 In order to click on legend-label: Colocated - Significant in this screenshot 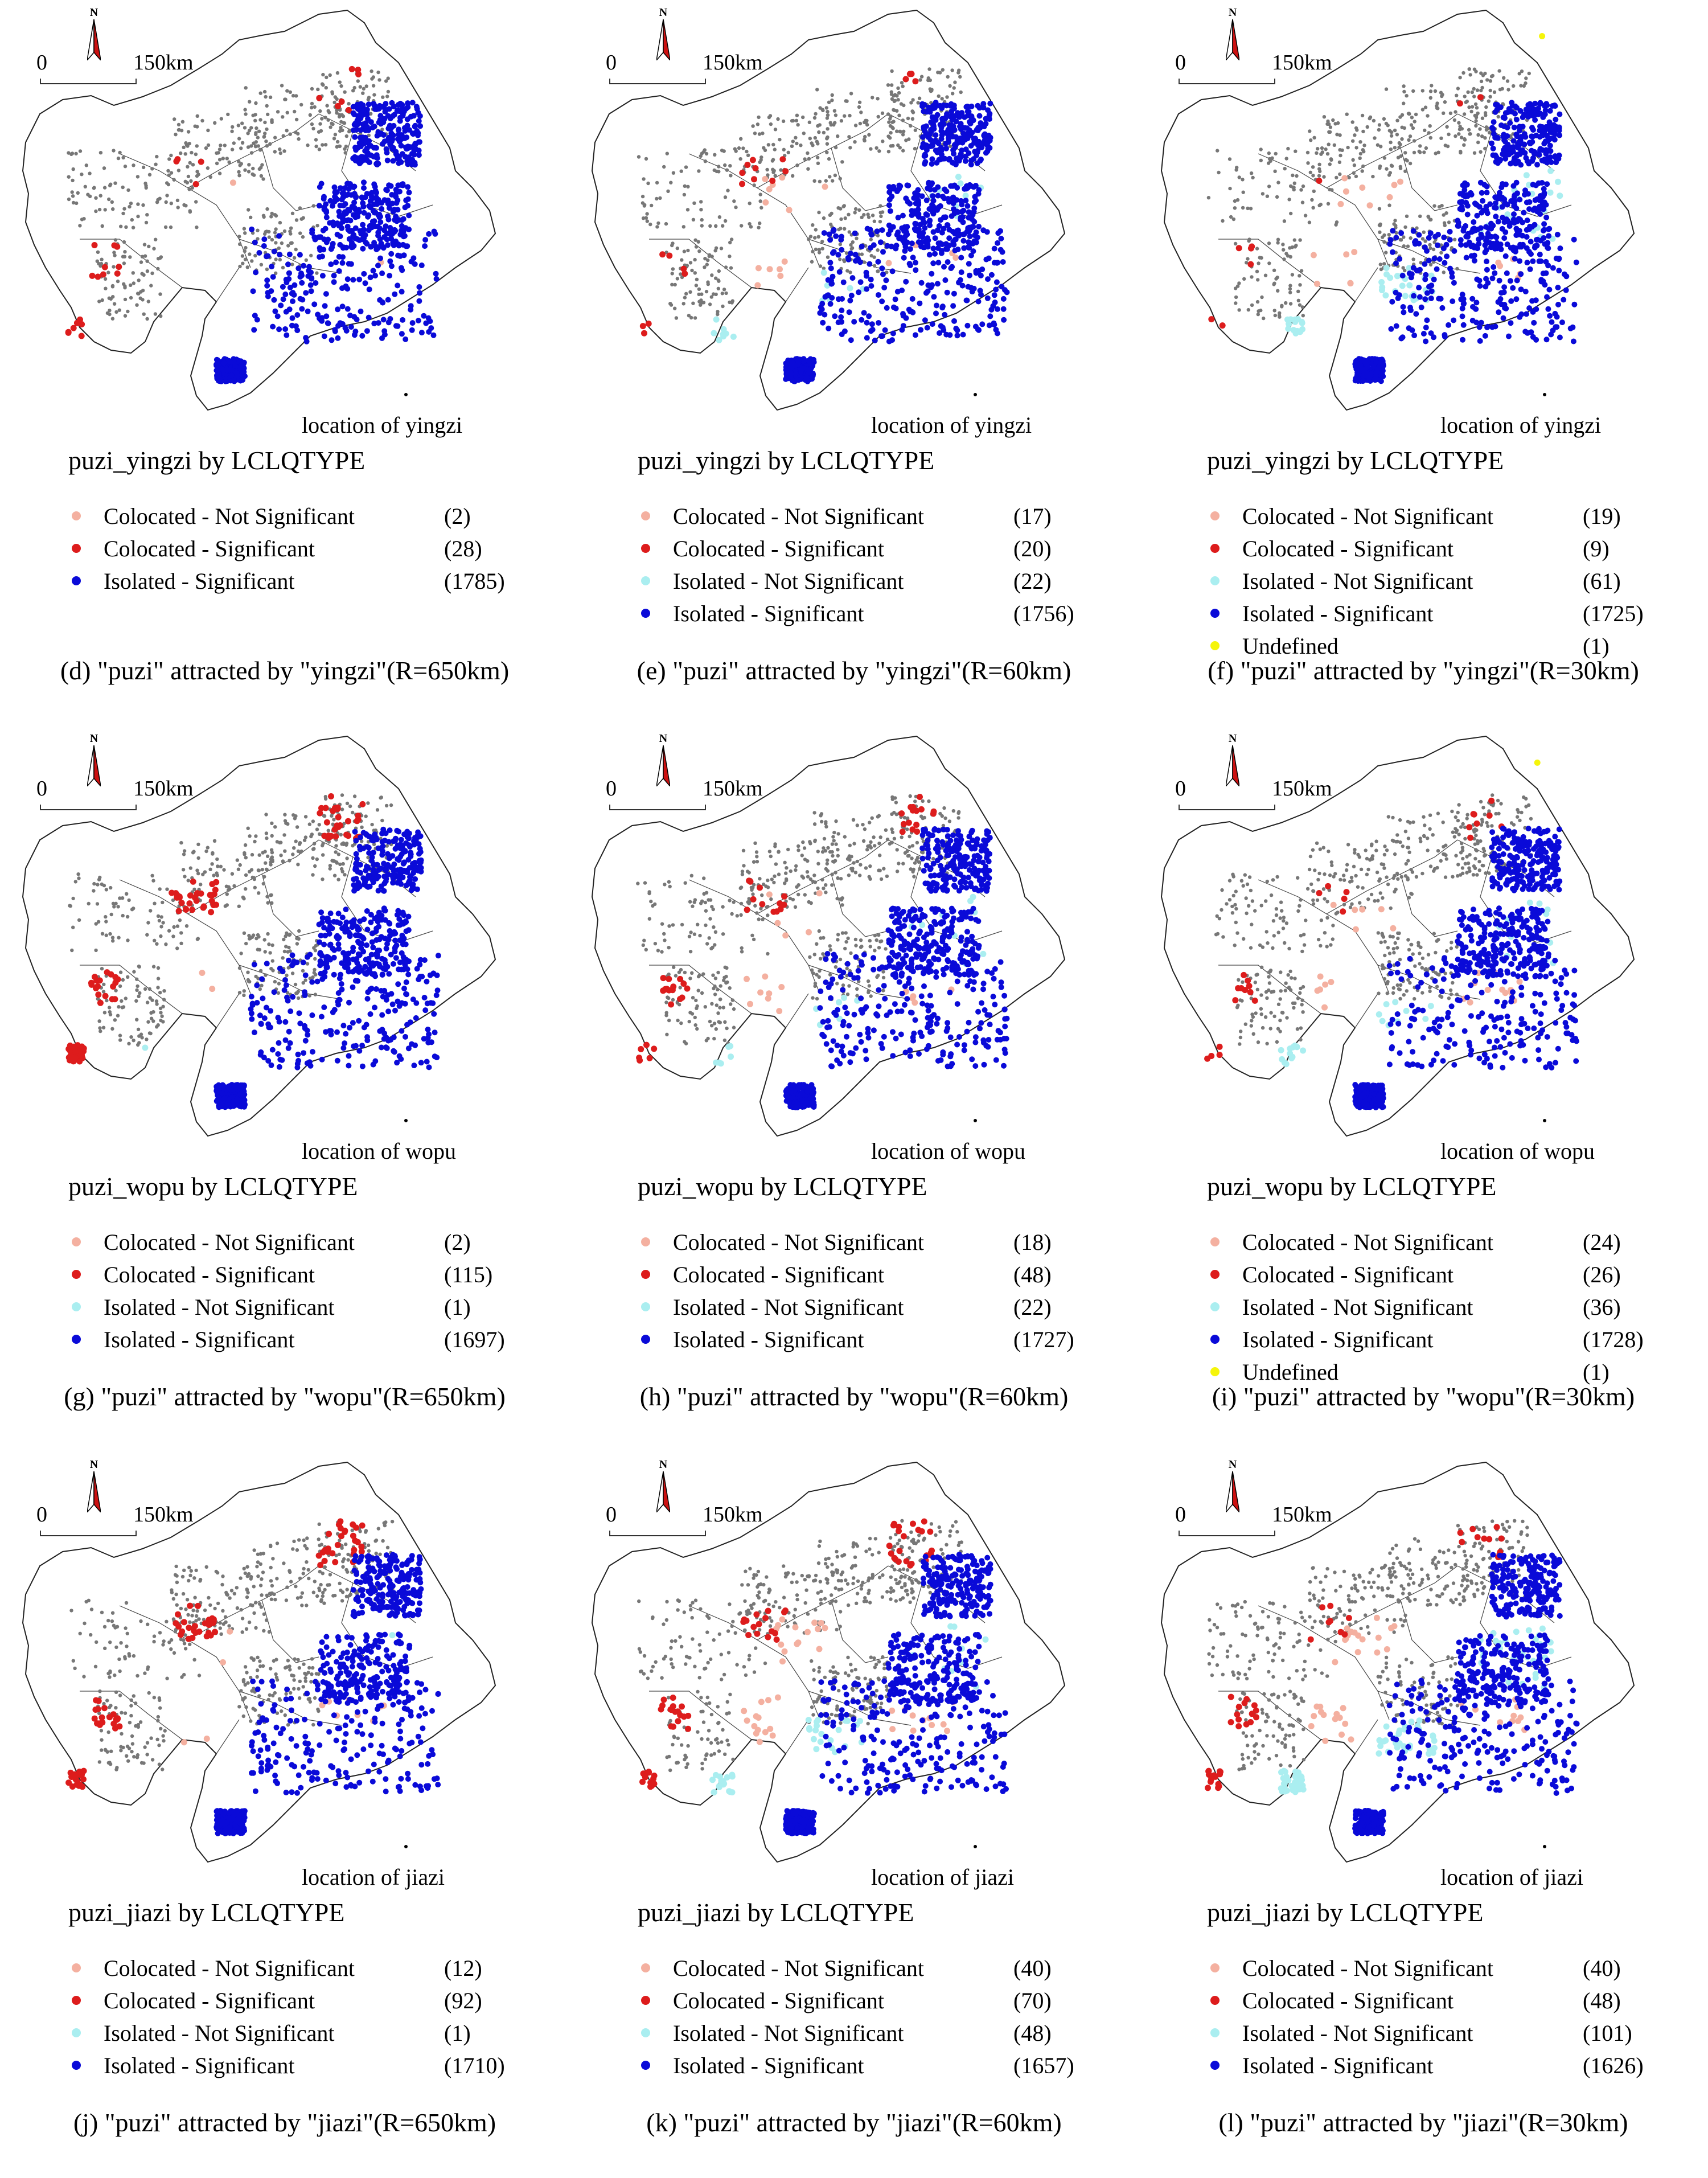, I will do `click(209, 548)`.